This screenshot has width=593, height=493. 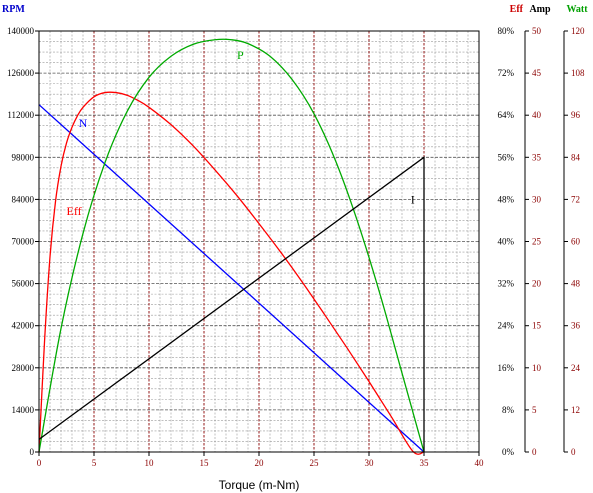 I want to click on eff-tick-label: 24%, so click(x=506, y=326).